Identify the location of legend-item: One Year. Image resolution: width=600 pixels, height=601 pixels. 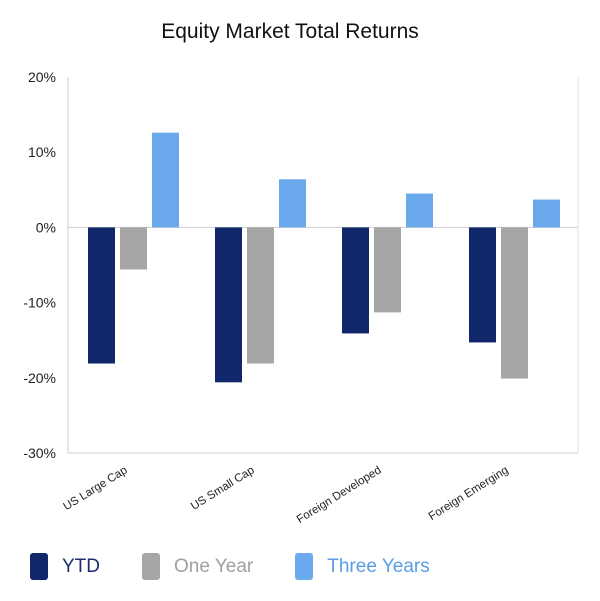
(197, 566).